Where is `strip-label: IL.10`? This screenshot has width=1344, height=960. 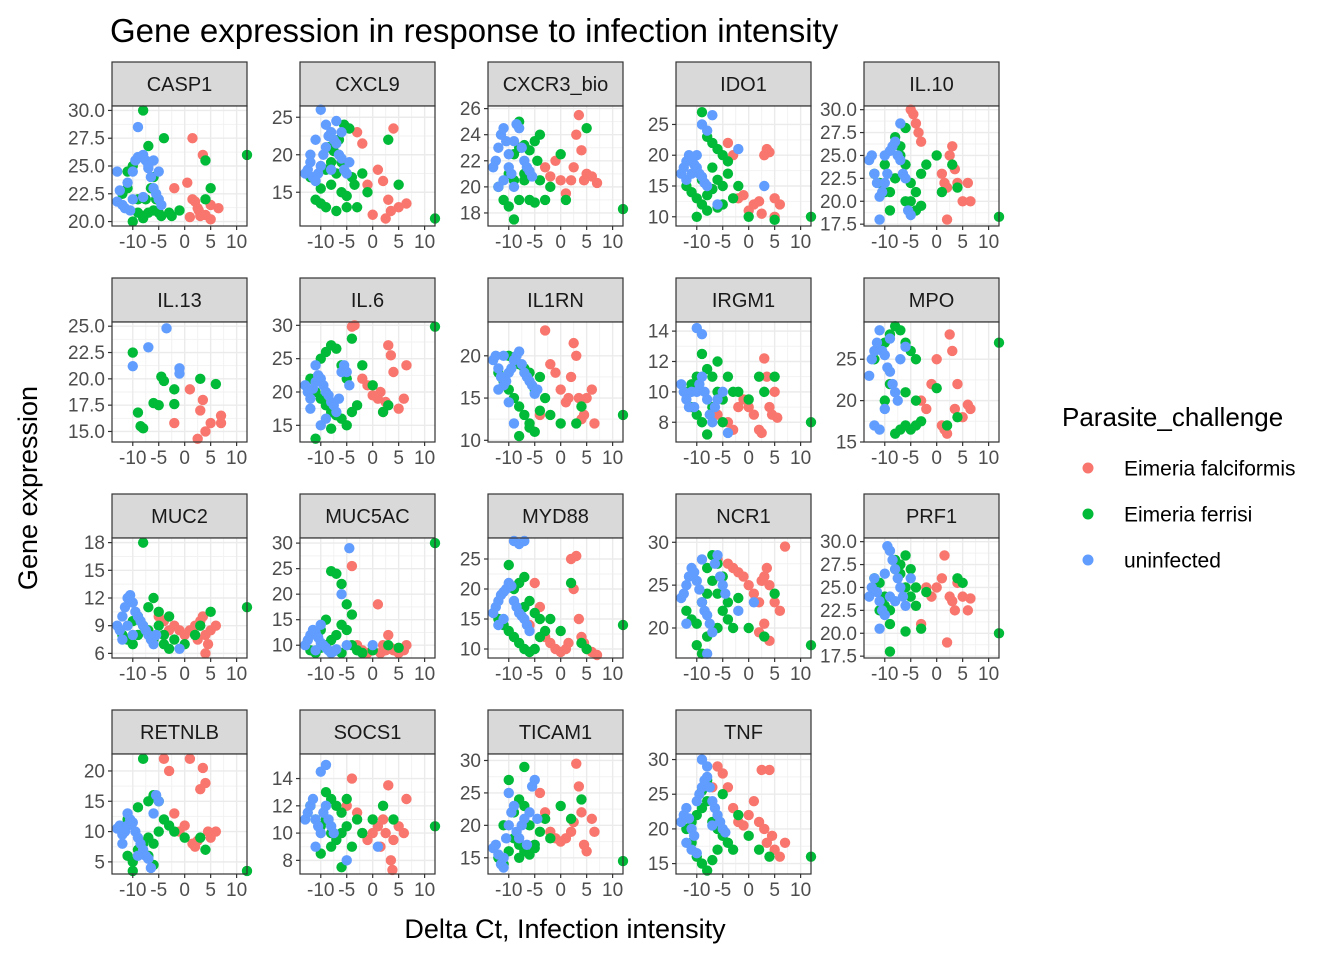 strip-label: IL.10 is located at coordinates (931, 85).